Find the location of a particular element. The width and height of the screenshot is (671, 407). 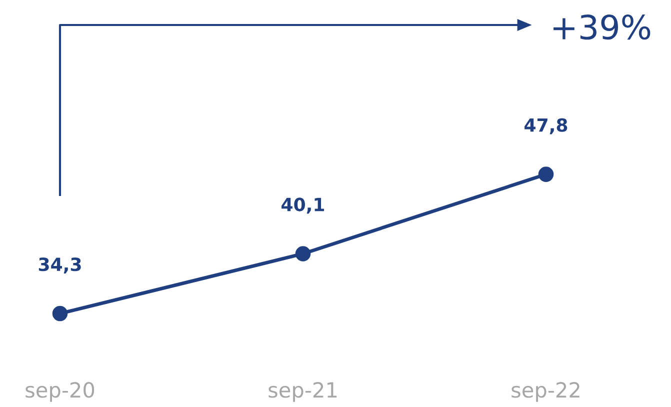

x-tick-label: sep-22 is located at coordinates (546, 392).